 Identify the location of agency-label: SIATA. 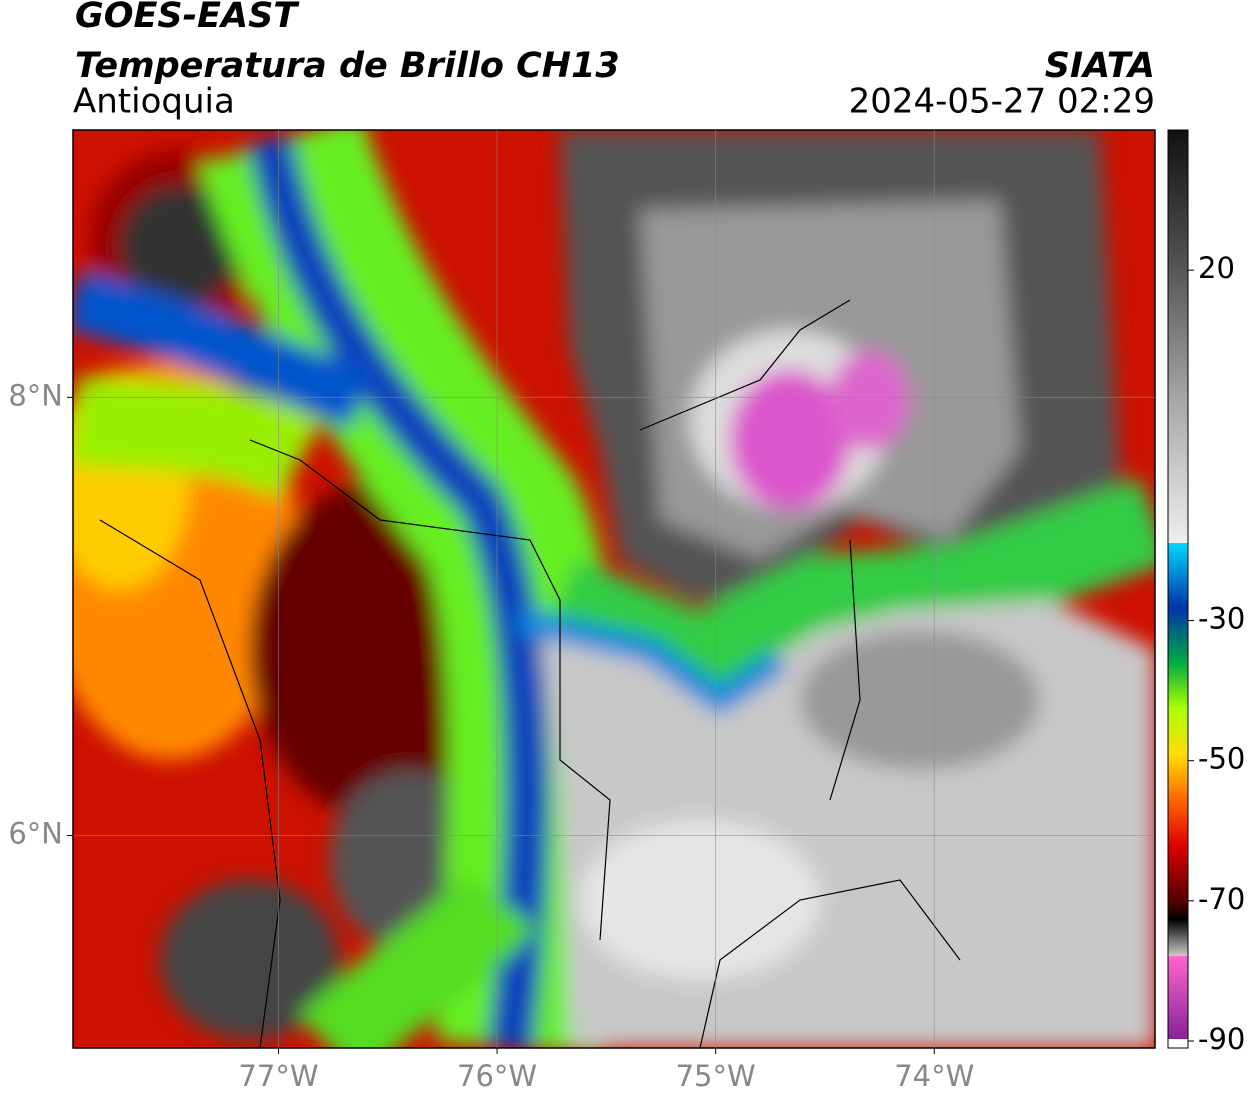
(1100, 66).